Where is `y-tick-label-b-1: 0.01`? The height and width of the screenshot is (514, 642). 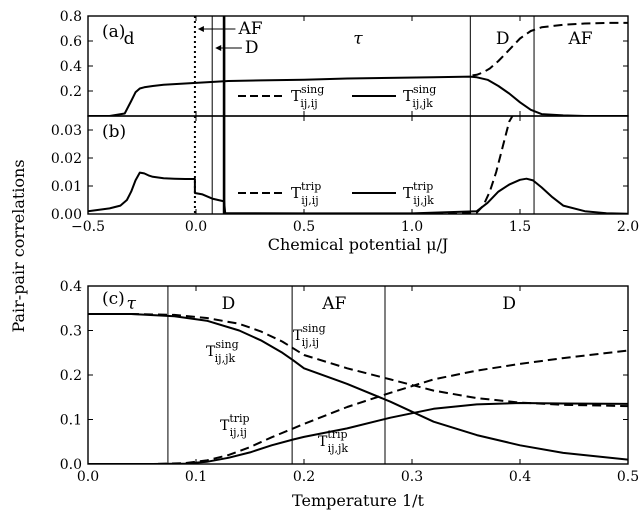
y-tick-label-b-1: 0.01 is located at coordinates (66, 187).